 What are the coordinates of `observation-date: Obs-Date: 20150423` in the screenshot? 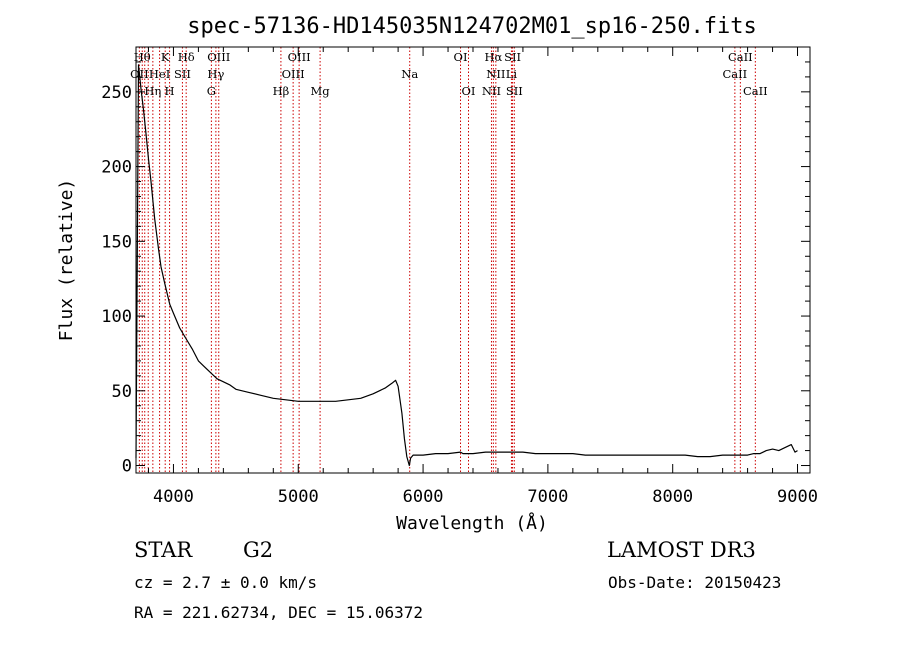 It's located at (695, 582).